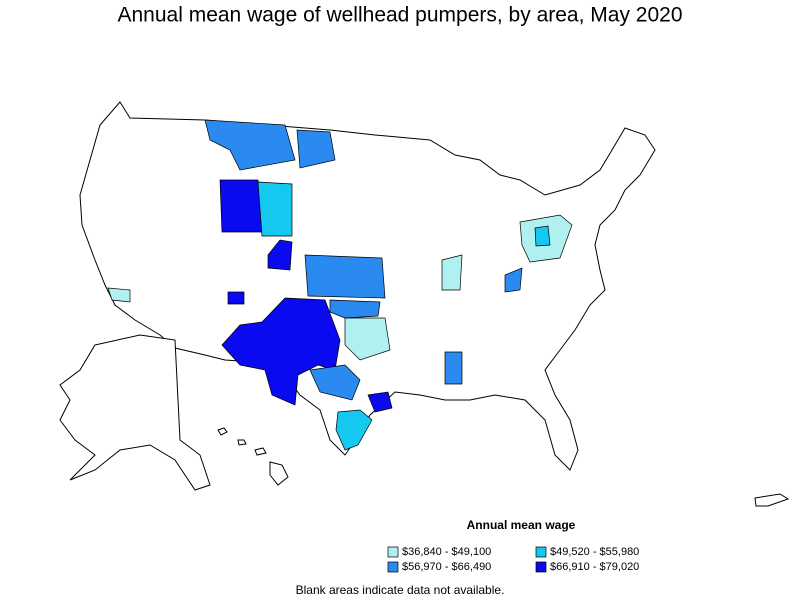  What do you see at coordinates (542, 236) in the screenshot?
I see `area-pennsylvania` at bounding box center [542, 236].